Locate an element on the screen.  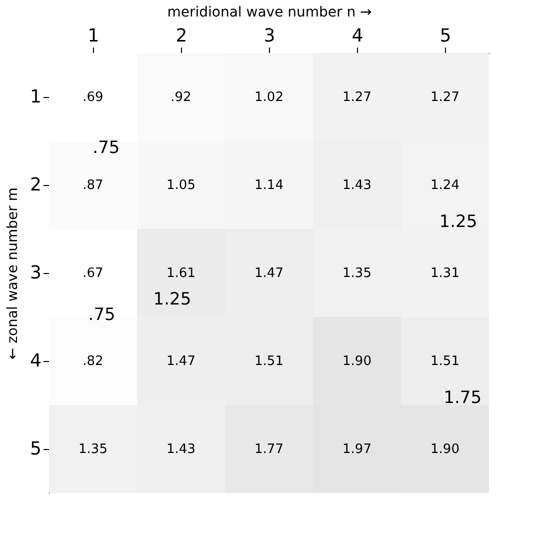
data-label: .87 is located at coordinates (93, 185).